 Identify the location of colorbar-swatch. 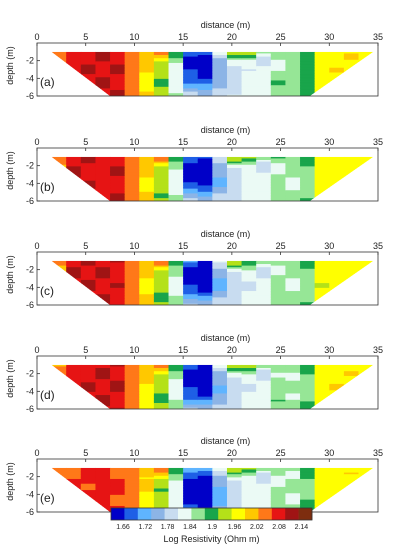
(225, 514).